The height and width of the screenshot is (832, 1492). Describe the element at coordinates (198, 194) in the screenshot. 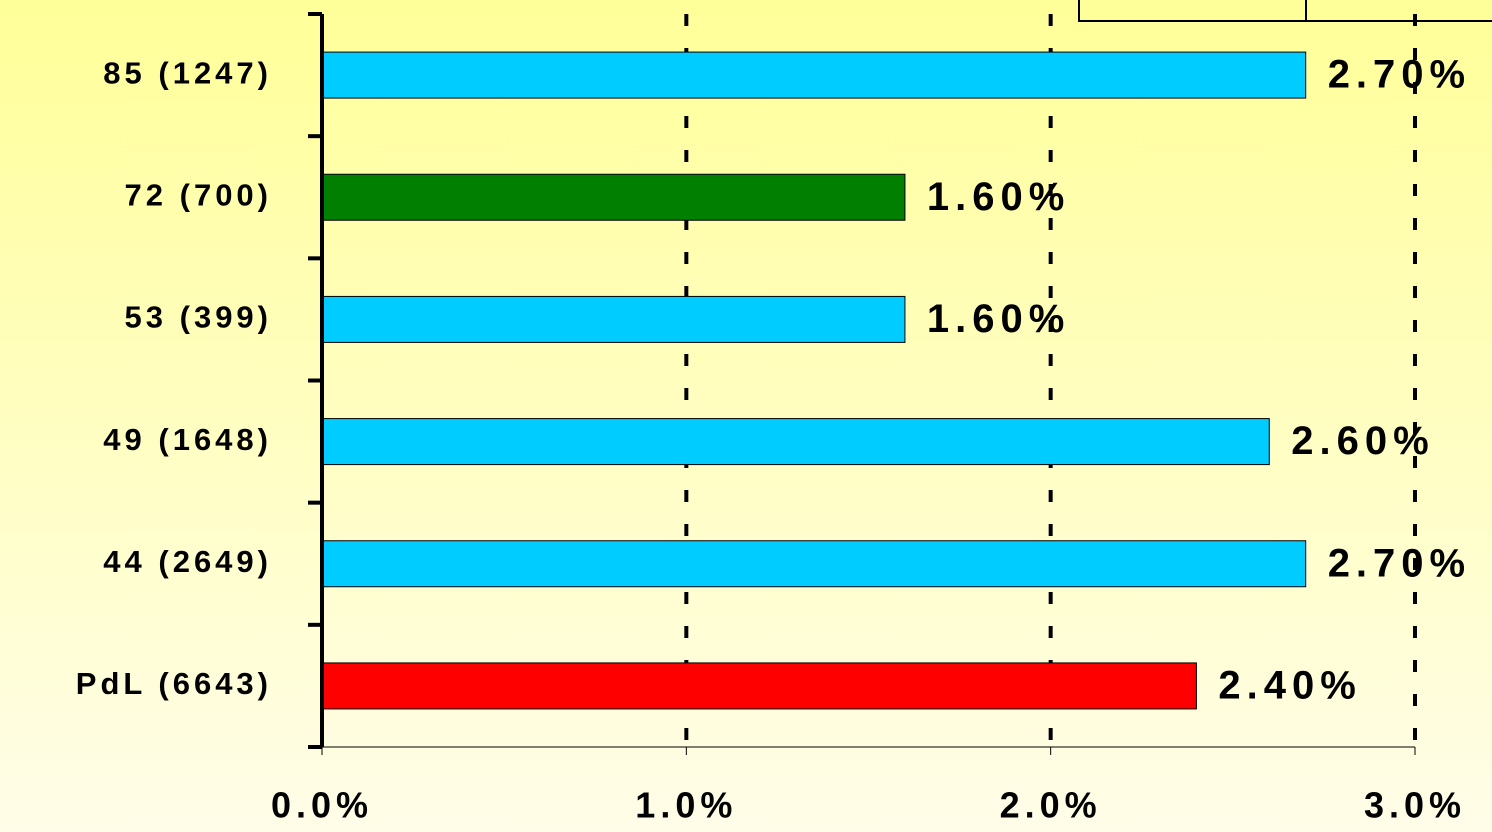

I see `y-tick-label: 72 (700)` at that location.